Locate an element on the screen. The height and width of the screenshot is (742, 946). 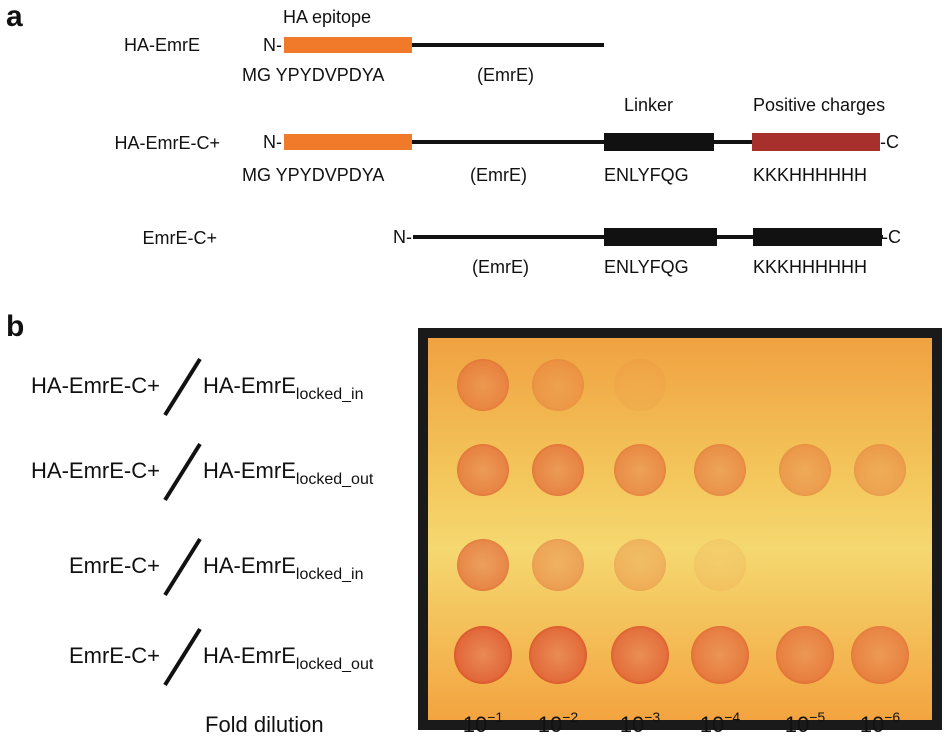
panel-label: a is located at coordinates (14, 16).